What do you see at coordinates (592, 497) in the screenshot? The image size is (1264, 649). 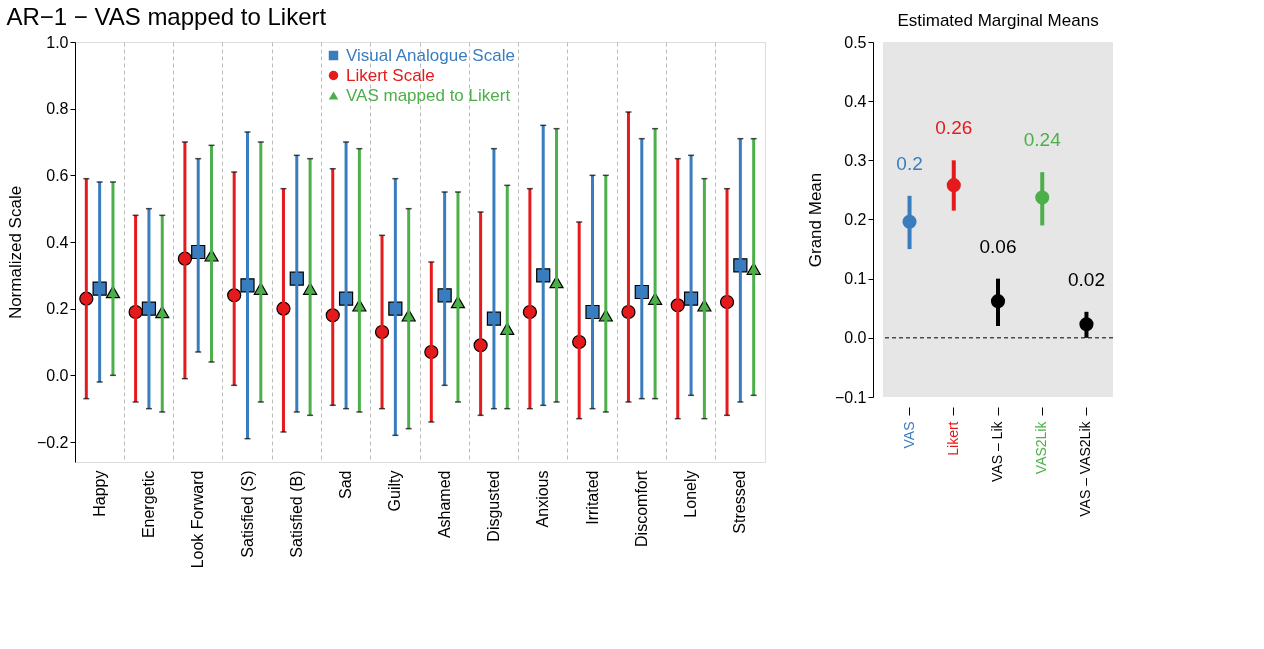 I see `x-tick-label: Irritated` at bounding box center [592, 497].